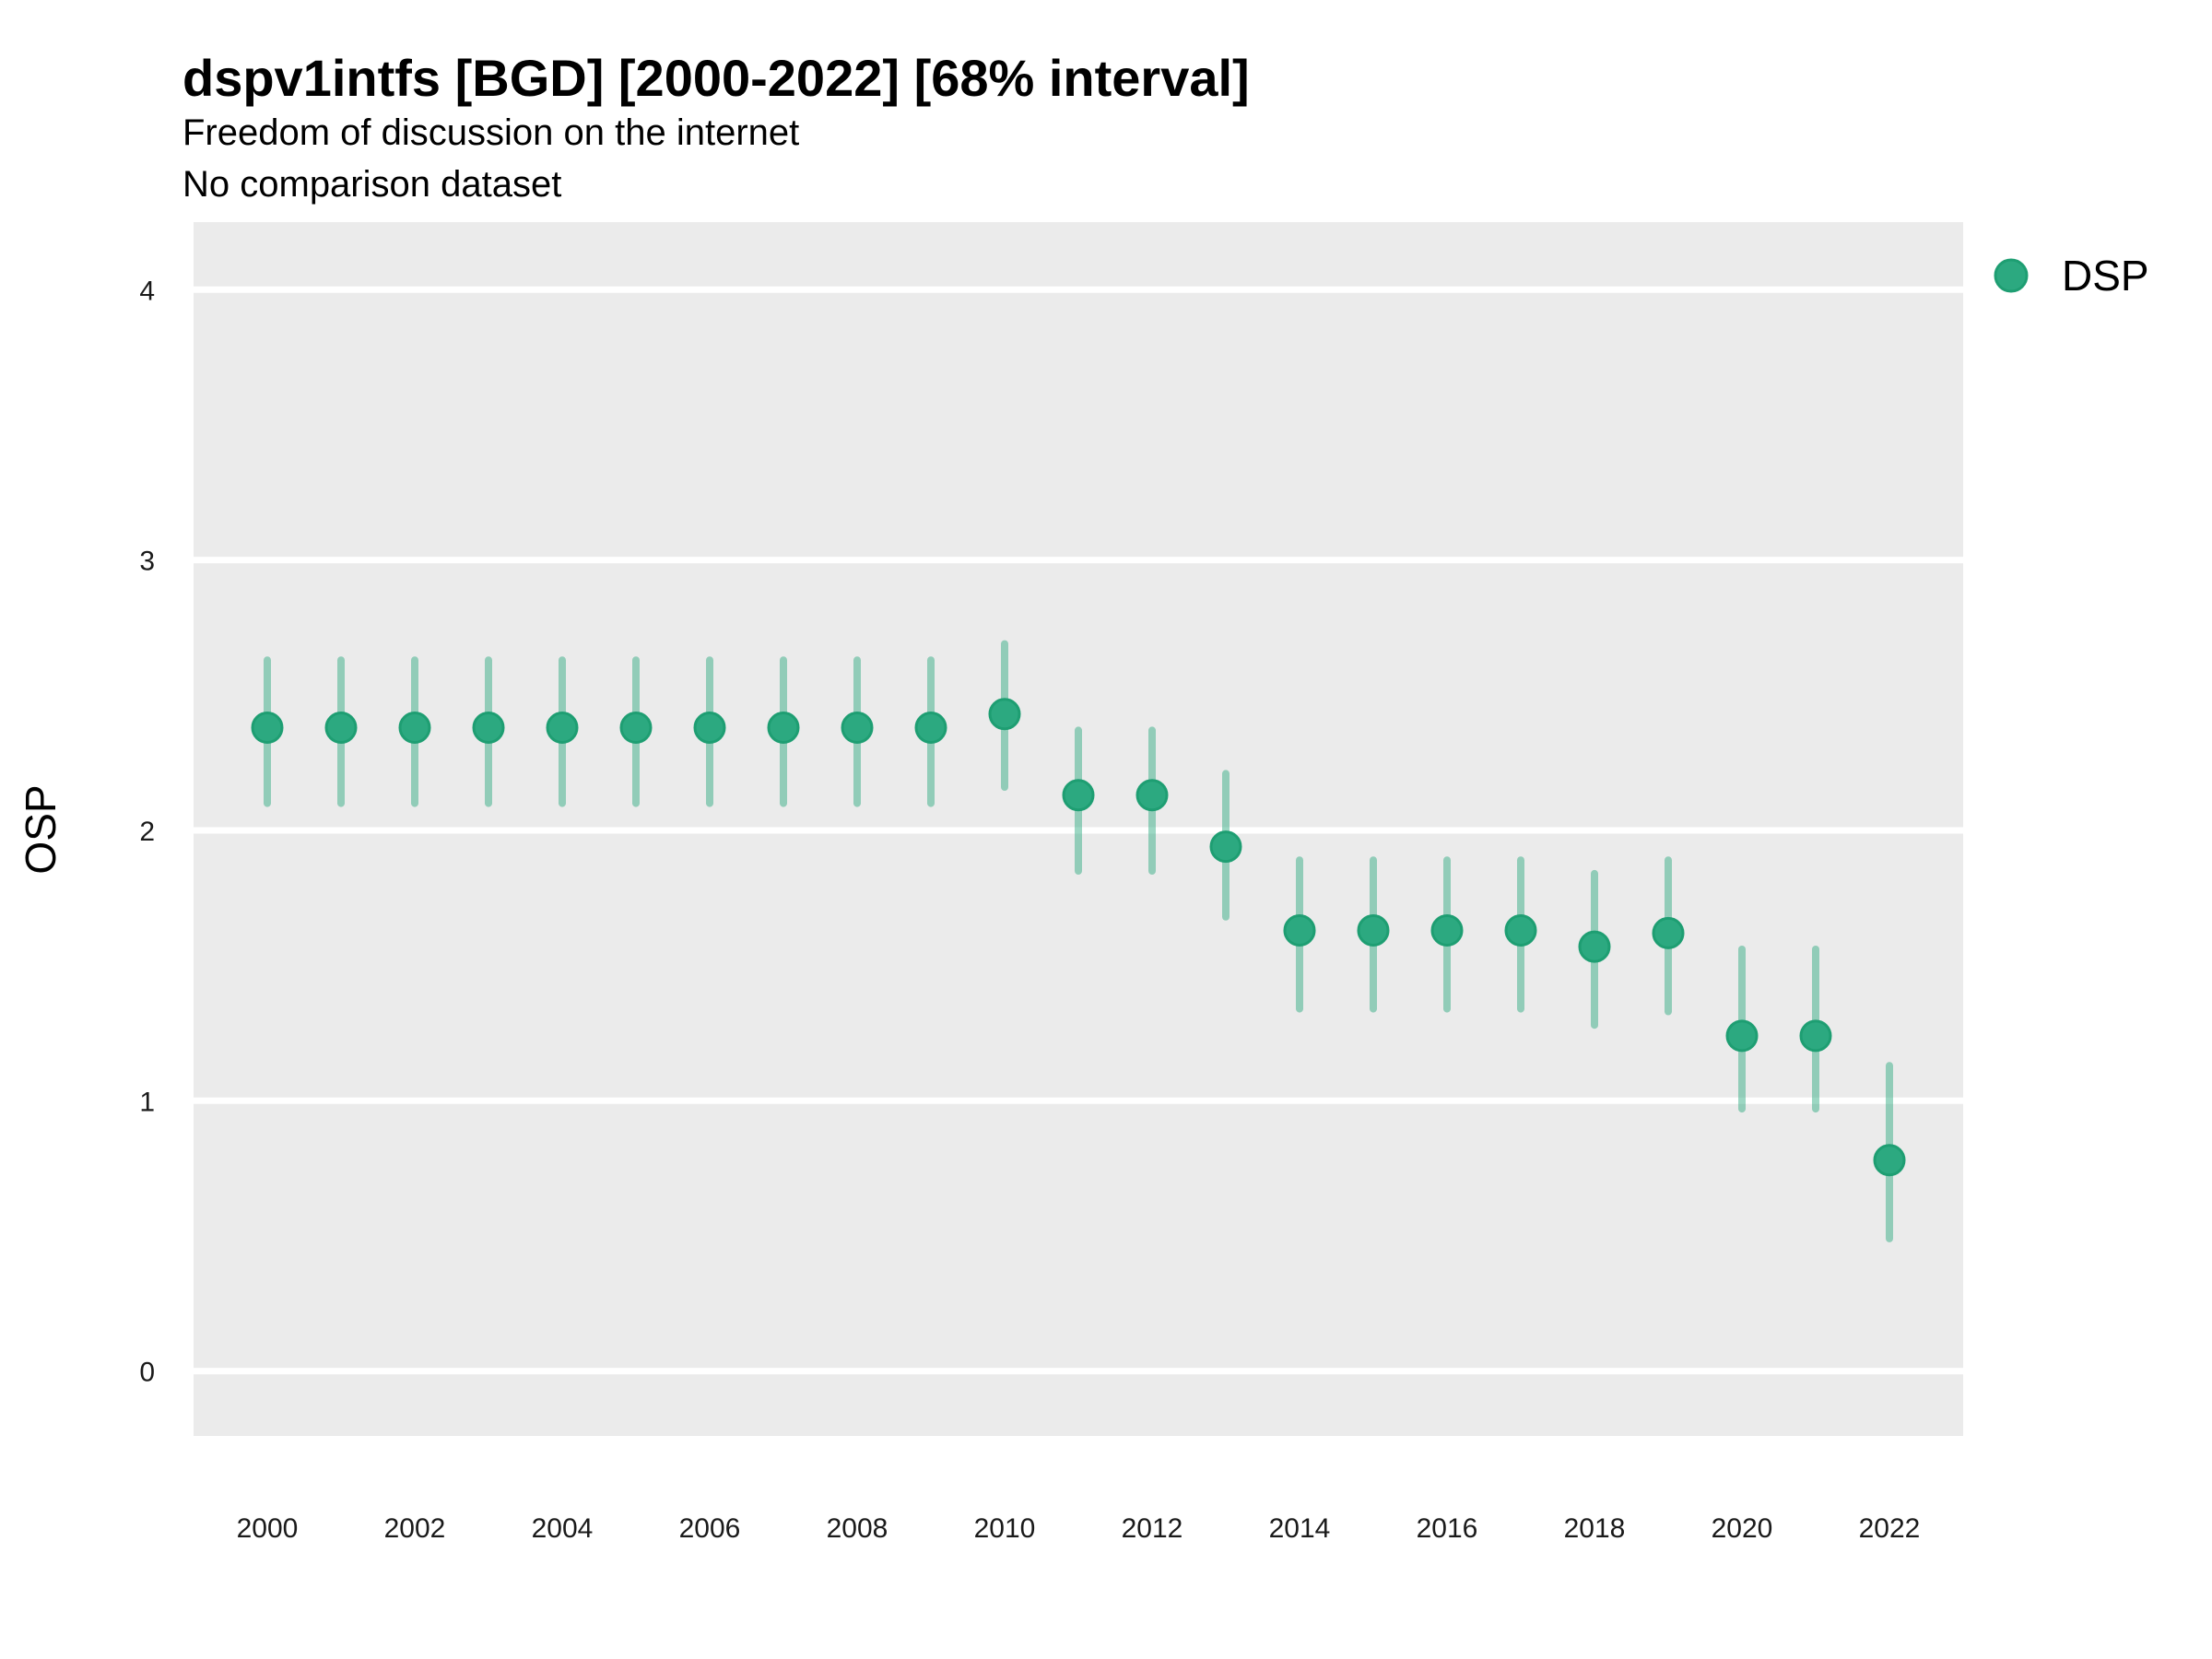  I want to click on y-tick-label: 3, so click(147, 562).